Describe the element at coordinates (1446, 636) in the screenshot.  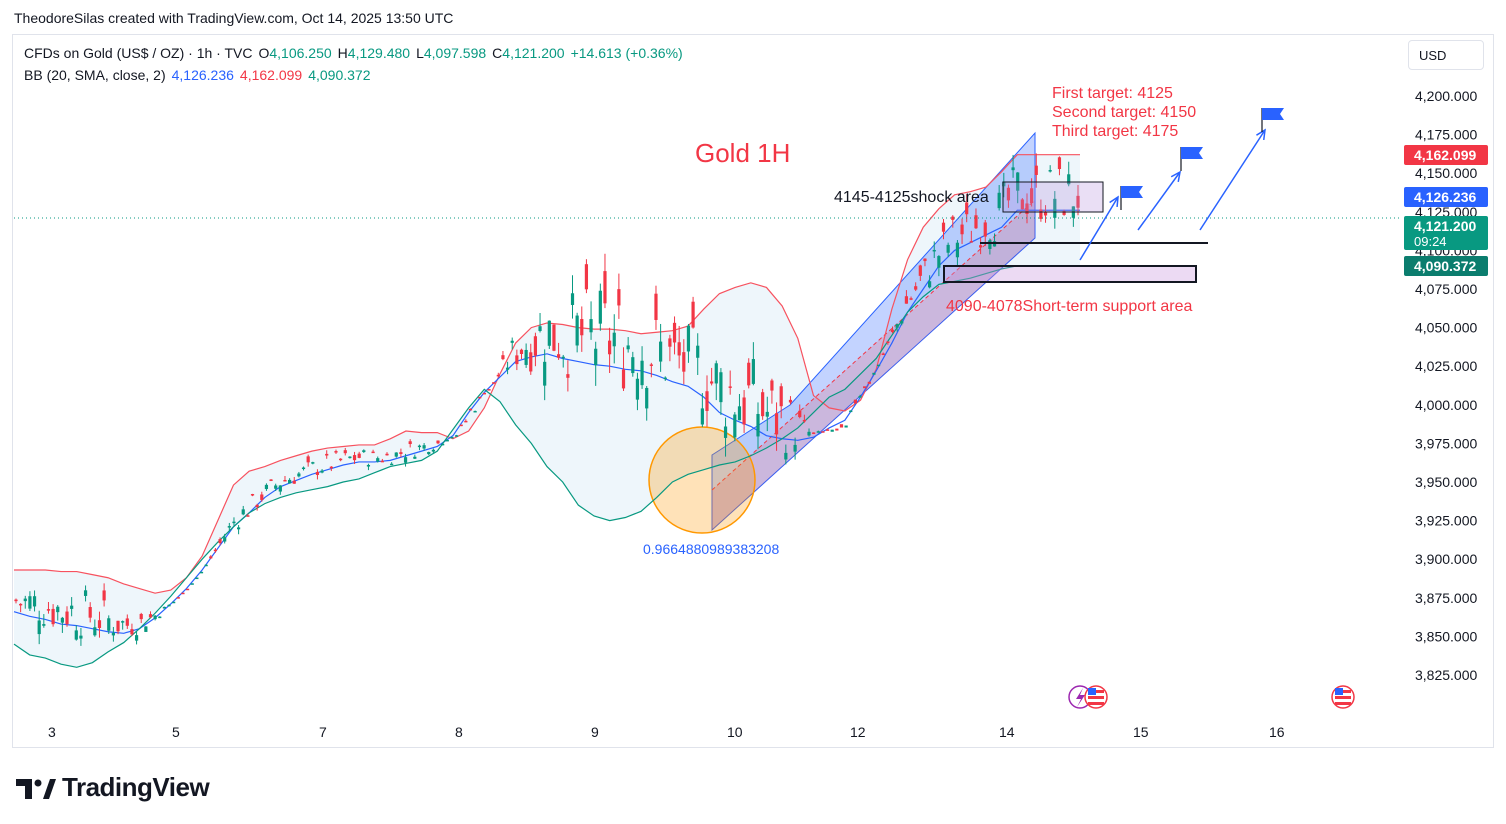
I see `y-axis-tick-label: 3,850.000` at that location.